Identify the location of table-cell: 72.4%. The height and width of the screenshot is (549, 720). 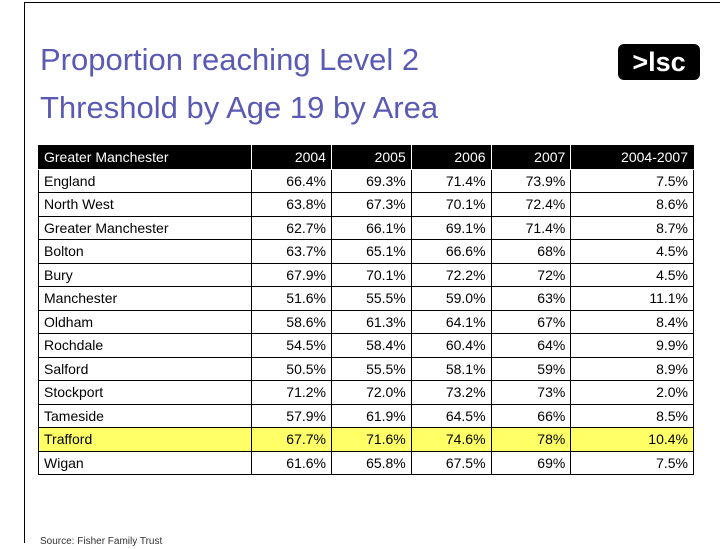
(531, 204).